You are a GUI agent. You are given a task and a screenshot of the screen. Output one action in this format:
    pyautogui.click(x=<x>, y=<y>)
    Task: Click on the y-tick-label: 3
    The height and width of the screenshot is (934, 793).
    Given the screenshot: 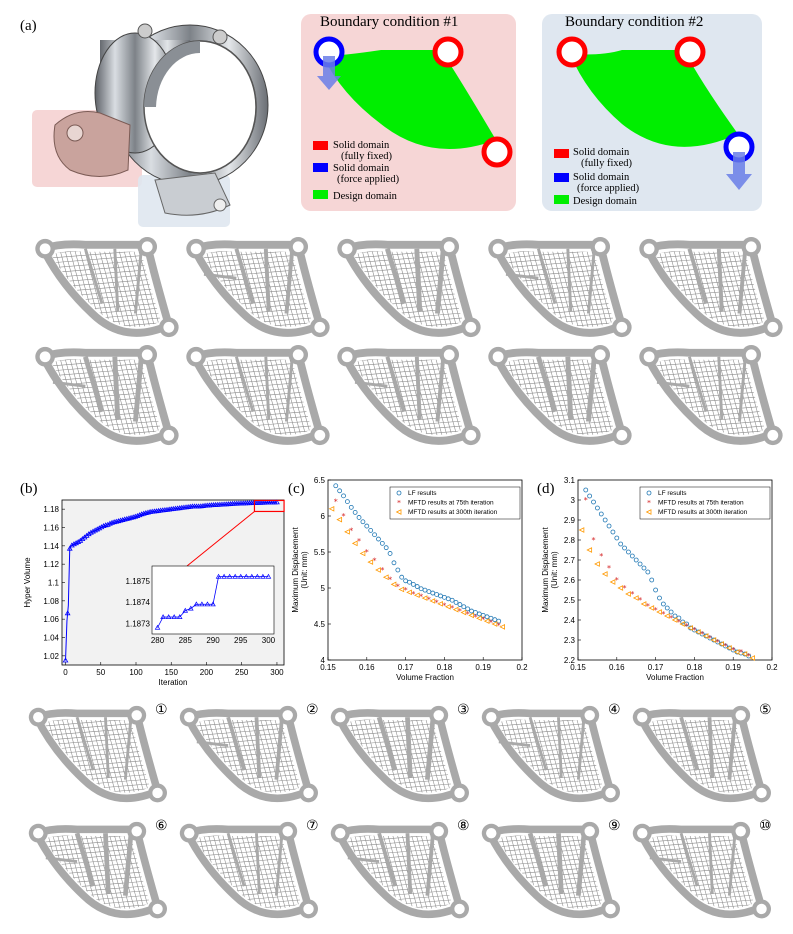 What is the action you would take?
    pyautogui.click(x=573, y=500)
    